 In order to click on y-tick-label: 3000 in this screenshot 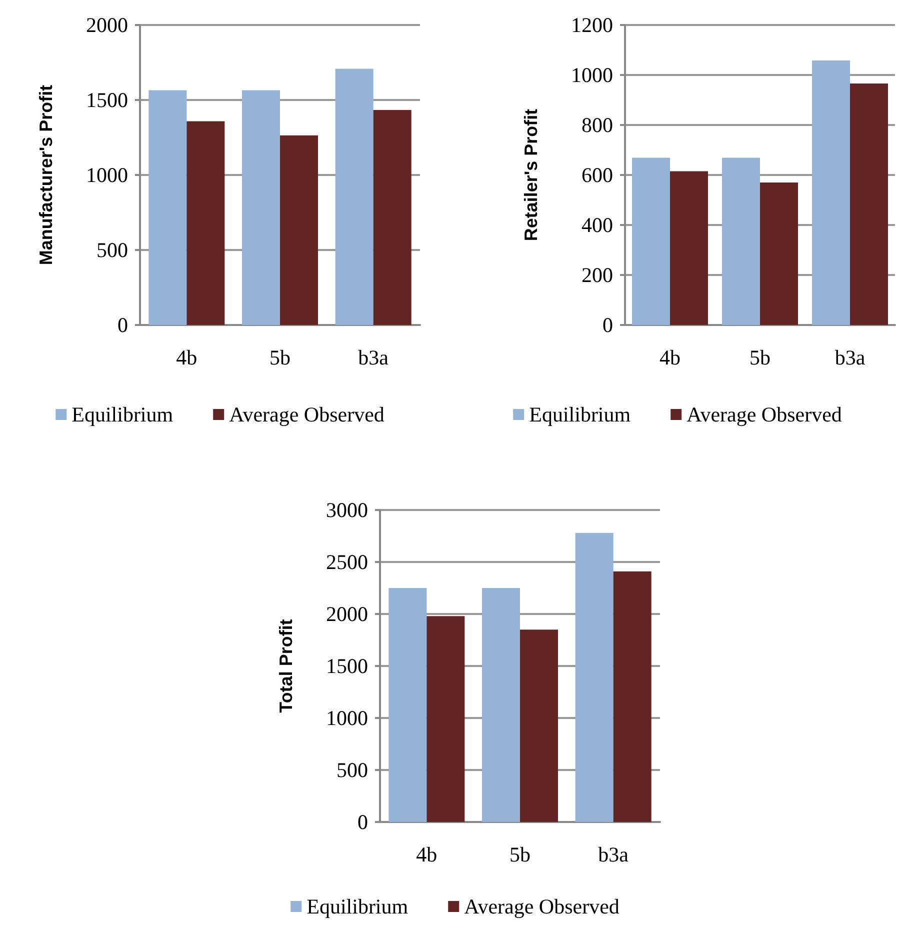, I will do `click(347, 510)`.